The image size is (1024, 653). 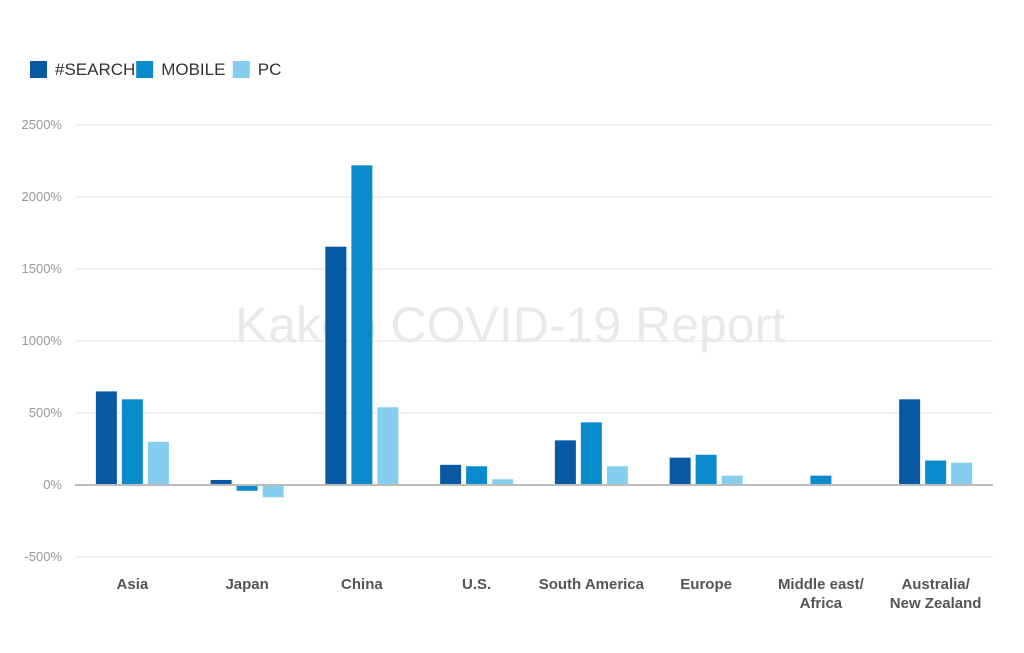 I want to click on legend: #SEARCH MOBILE PC, so click(x=155, y=69).